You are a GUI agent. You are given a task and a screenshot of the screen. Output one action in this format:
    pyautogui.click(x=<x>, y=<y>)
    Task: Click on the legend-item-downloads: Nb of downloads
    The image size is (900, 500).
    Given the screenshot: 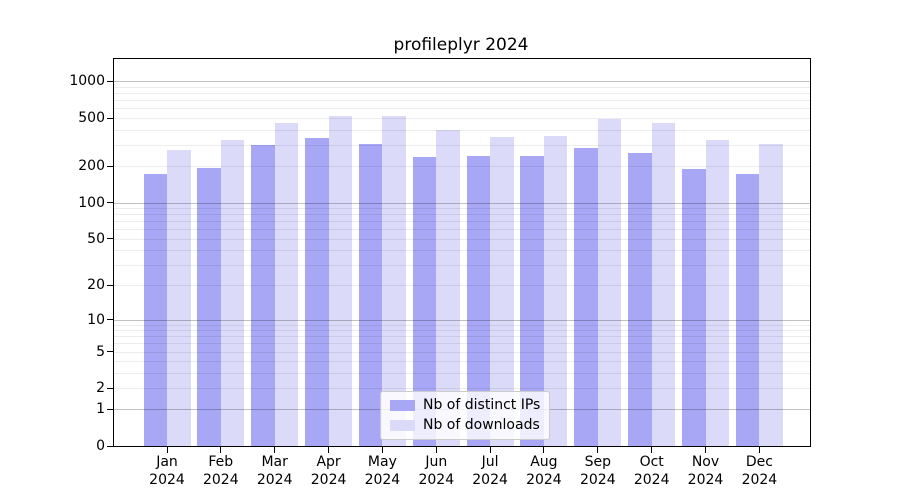 What is the action you would take?
    pyautogui.click(x=465, y=425)
    